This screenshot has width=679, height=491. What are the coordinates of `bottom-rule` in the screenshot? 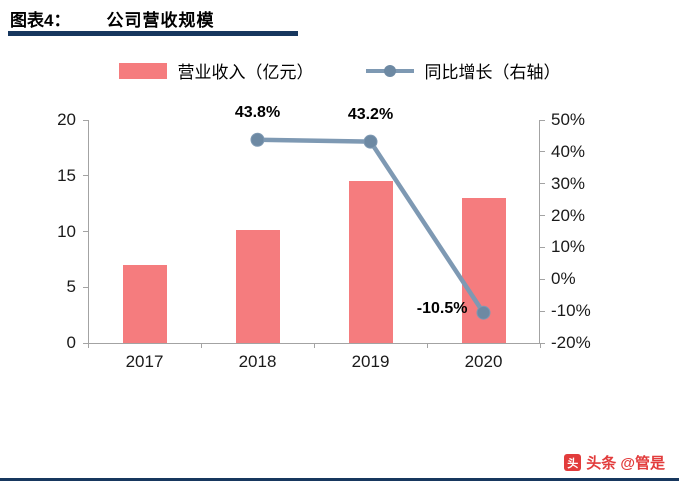 It's located at (339, 479).